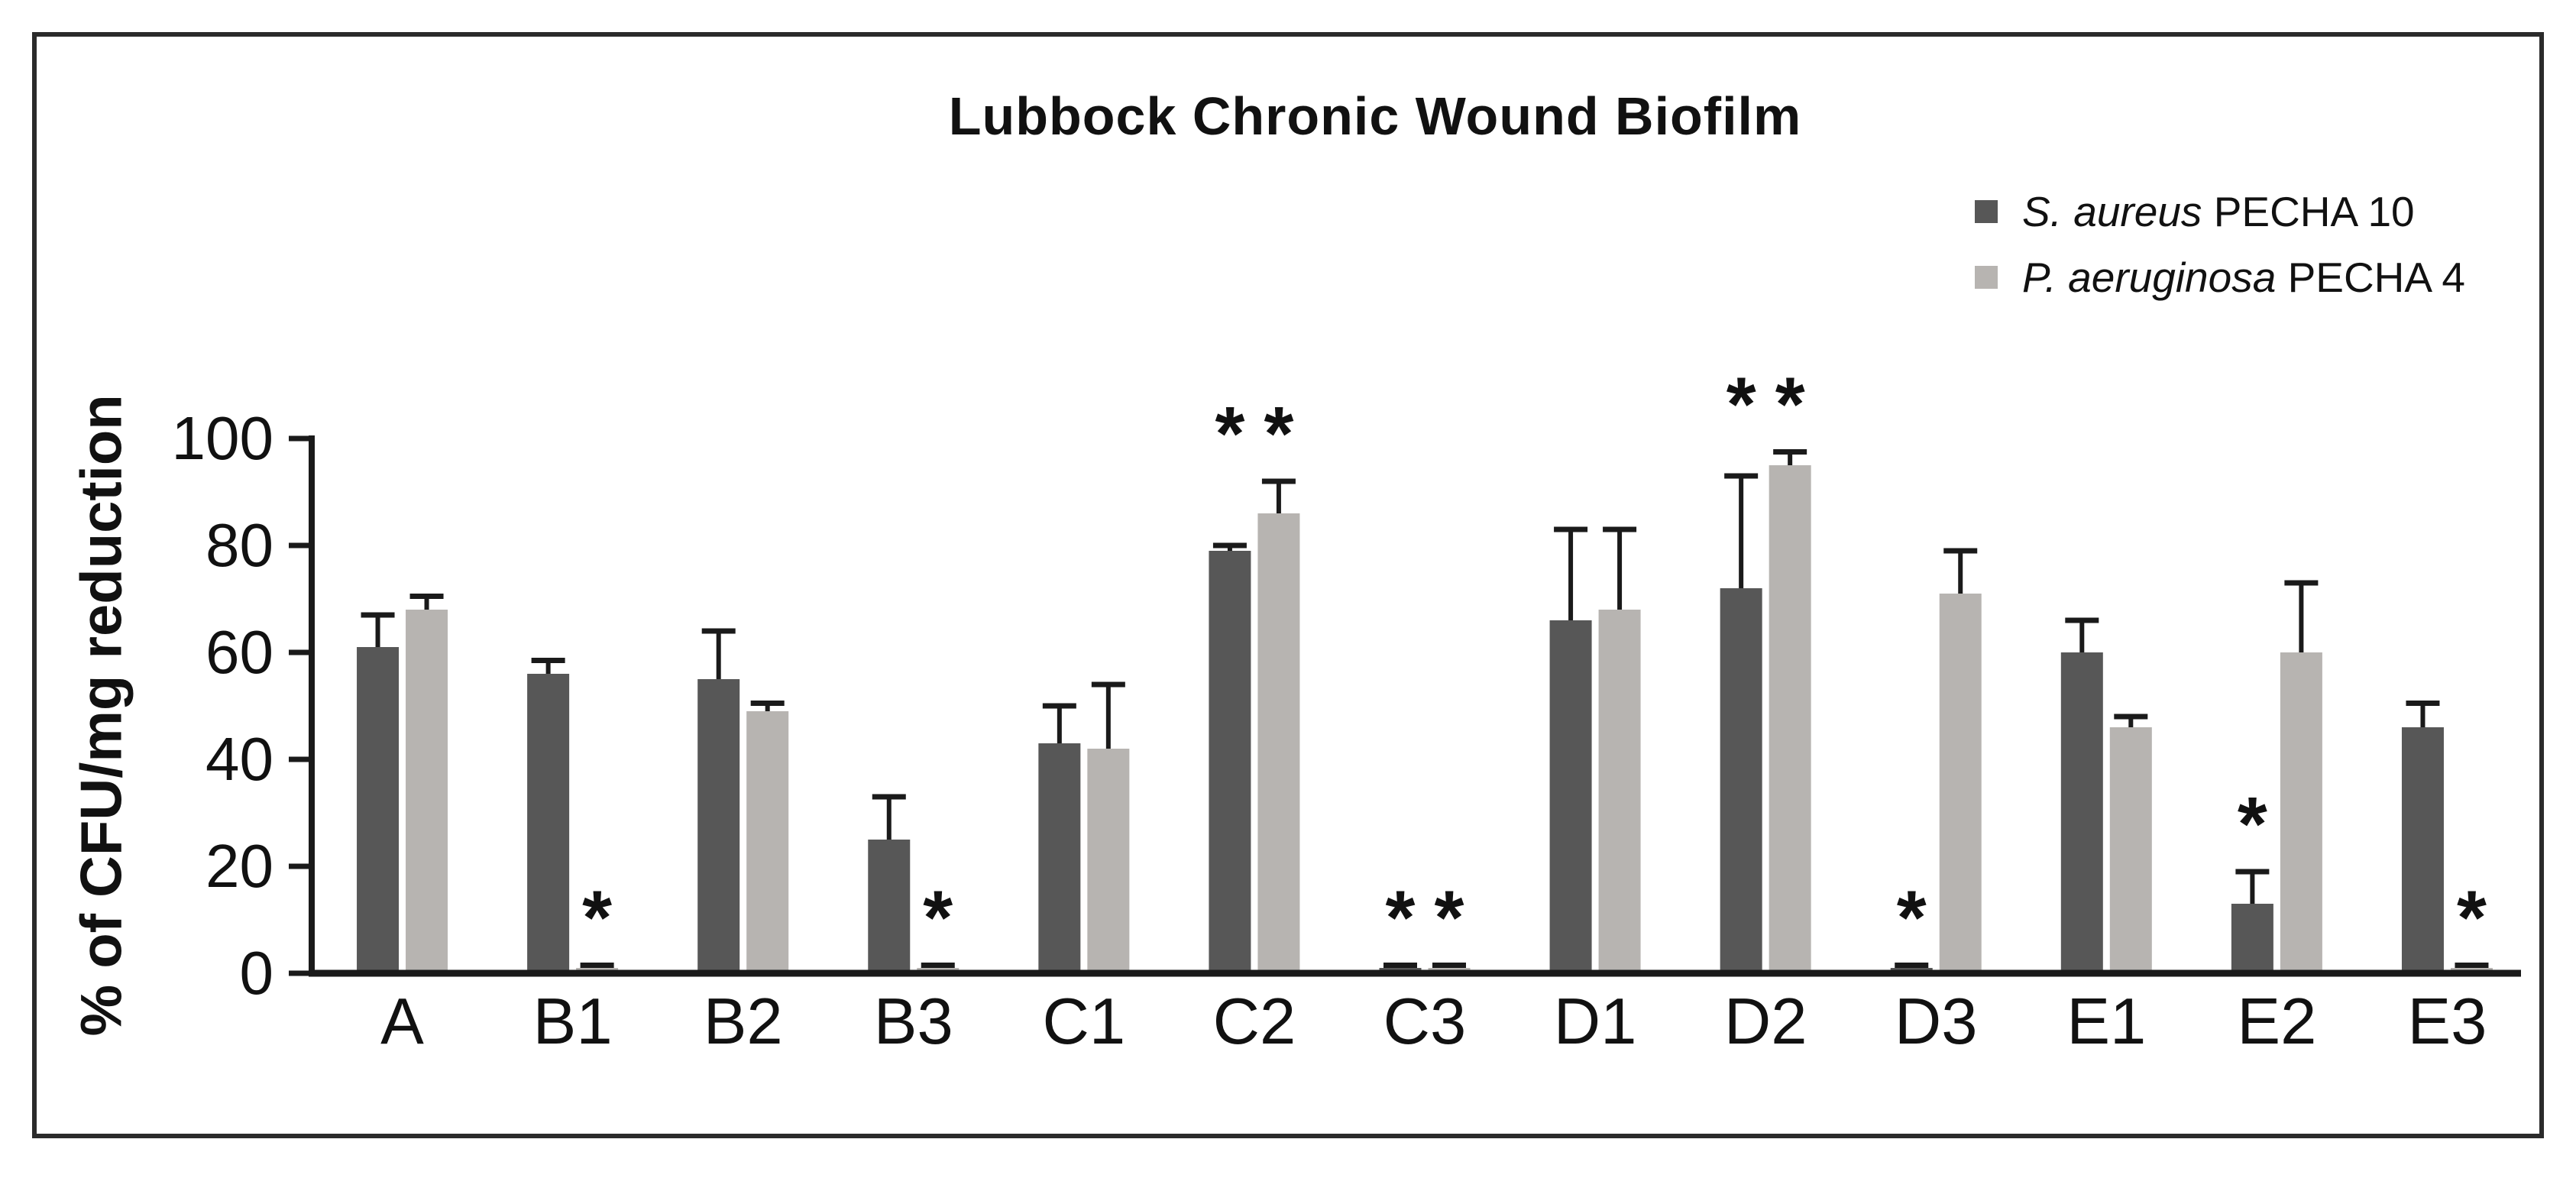  I want to click on significance-asterisk-C2-pa: *, so click(1278, 434).